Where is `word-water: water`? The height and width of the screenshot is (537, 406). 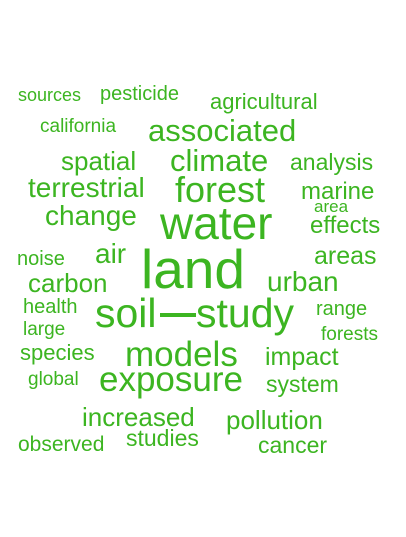 word-water: water is located at coordinates (216, 223).